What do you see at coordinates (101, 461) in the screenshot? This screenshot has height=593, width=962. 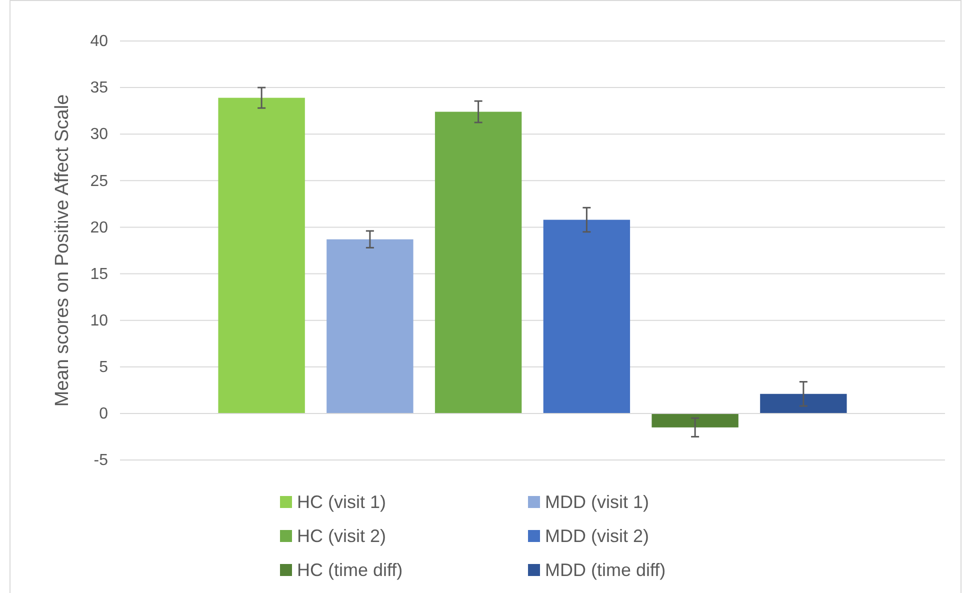 I see `y-tick-label: -5` at bounding box center [101, 461].